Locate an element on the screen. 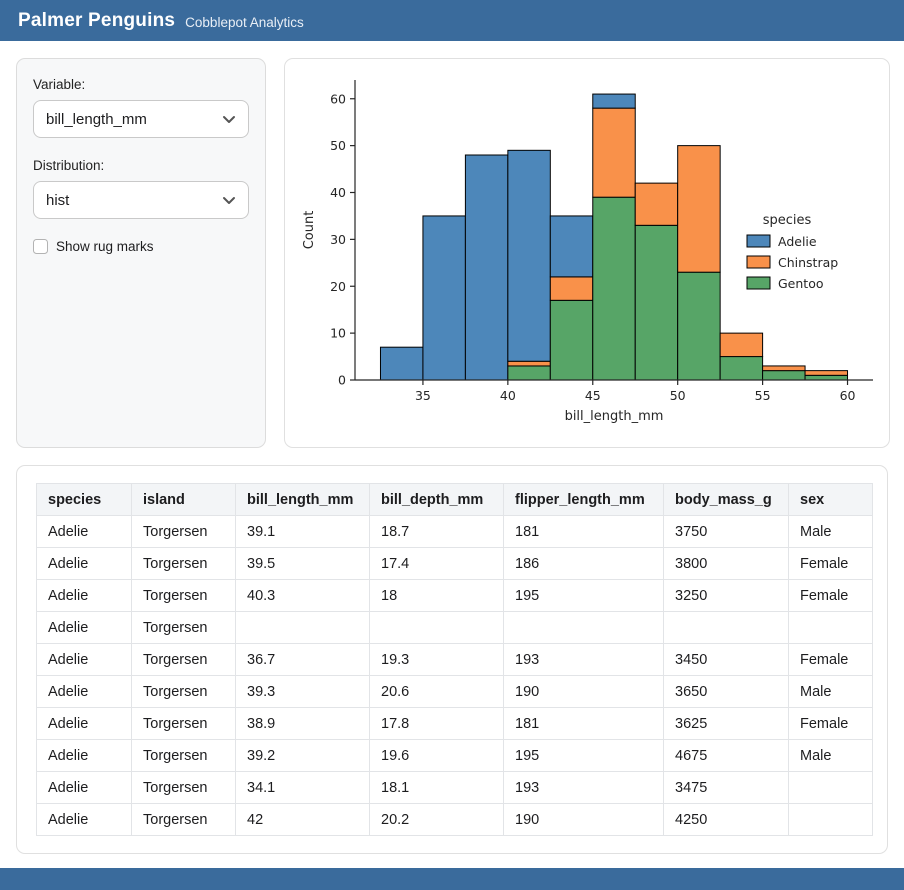  table-row: Adelie Torgersen is located at coordinates (454, 627).